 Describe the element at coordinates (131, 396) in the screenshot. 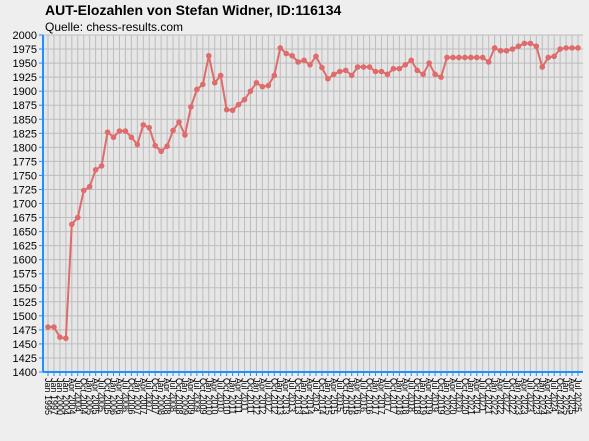

I see `x-tick-label: Oct 2006` at that location.